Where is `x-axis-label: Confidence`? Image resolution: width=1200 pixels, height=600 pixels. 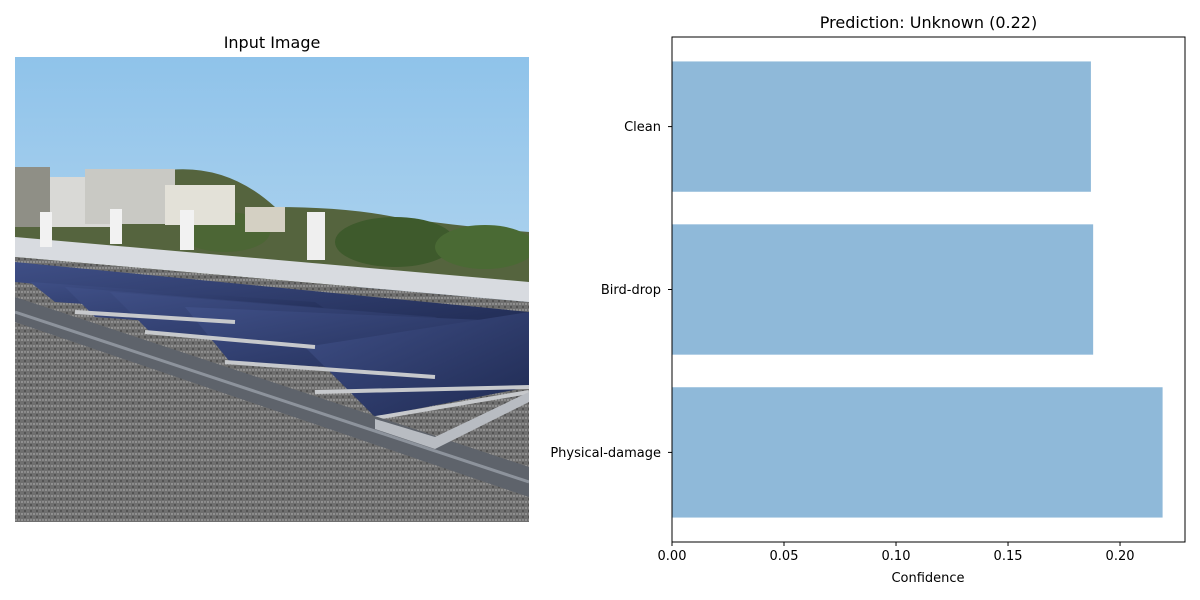 x-axis-label: Confidence is located at coordinates (927, 578).